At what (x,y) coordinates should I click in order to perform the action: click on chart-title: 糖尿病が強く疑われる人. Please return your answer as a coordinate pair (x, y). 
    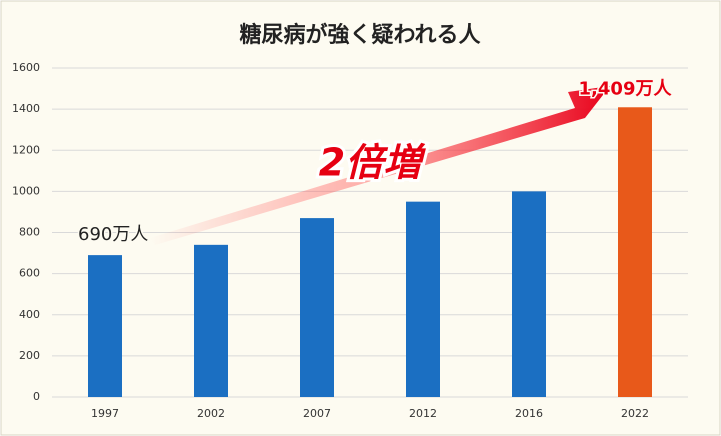
    Looking at the image, I should click on (360, 35).